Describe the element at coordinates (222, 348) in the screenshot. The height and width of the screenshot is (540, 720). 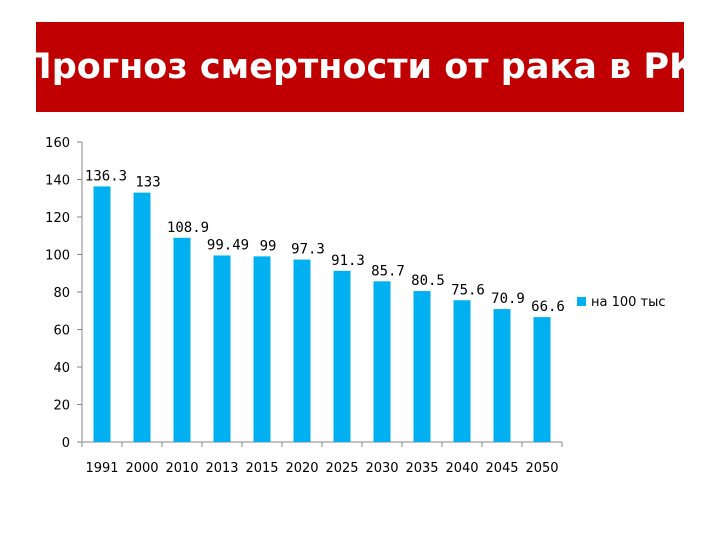
I see `bar-2013` at that location.